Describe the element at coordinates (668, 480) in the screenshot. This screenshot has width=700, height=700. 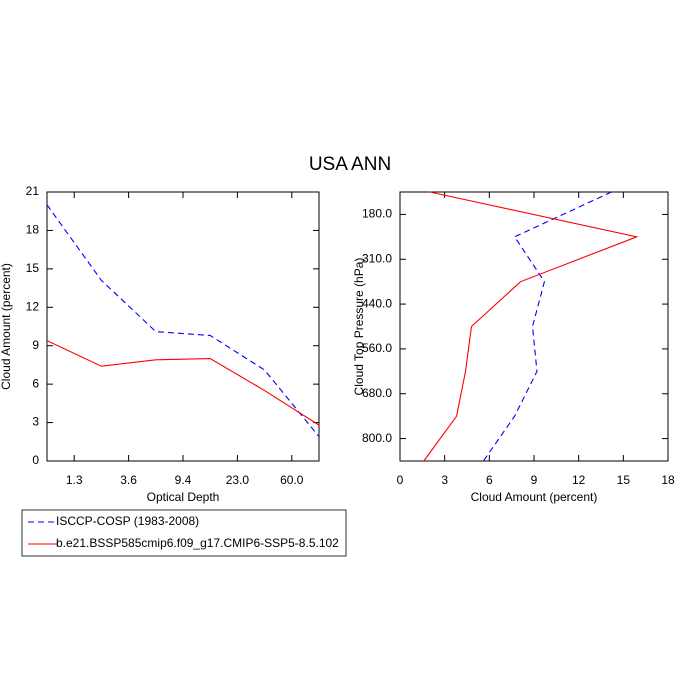
I see `x-tick-label: 18` at that location.